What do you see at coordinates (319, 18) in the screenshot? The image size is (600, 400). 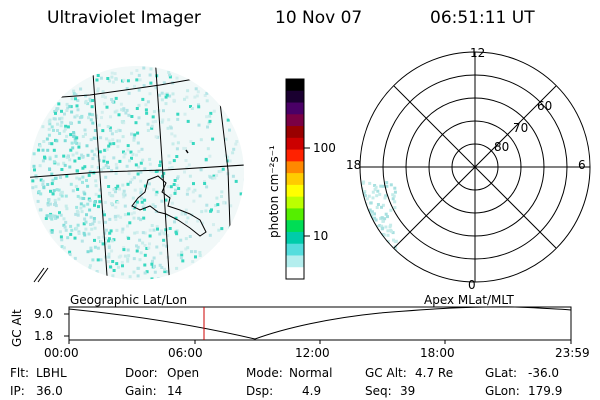 I see `date-label: 10 Nov 07` at bounding box center [319, 18].